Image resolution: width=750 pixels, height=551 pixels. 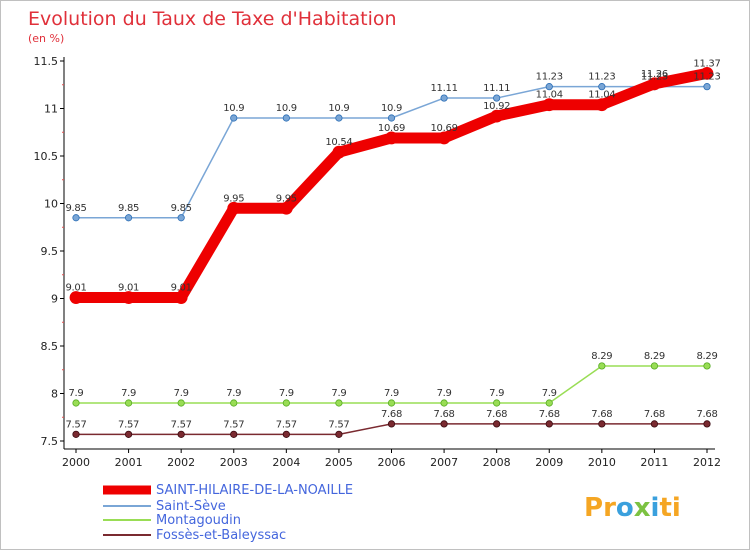 I want to click on data-label: 11.26, so click(x=654, y=74).